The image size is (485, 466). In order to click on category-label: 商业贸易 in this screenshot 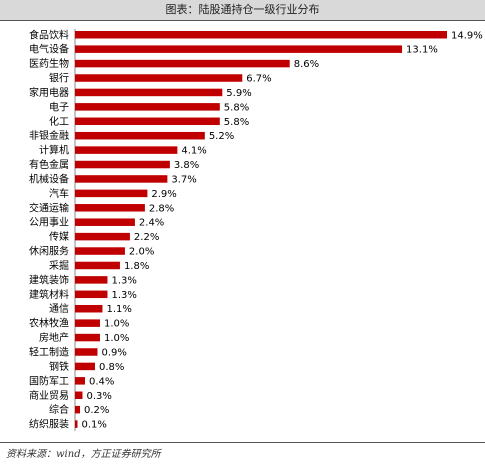, I will do `click(49, 395)`.